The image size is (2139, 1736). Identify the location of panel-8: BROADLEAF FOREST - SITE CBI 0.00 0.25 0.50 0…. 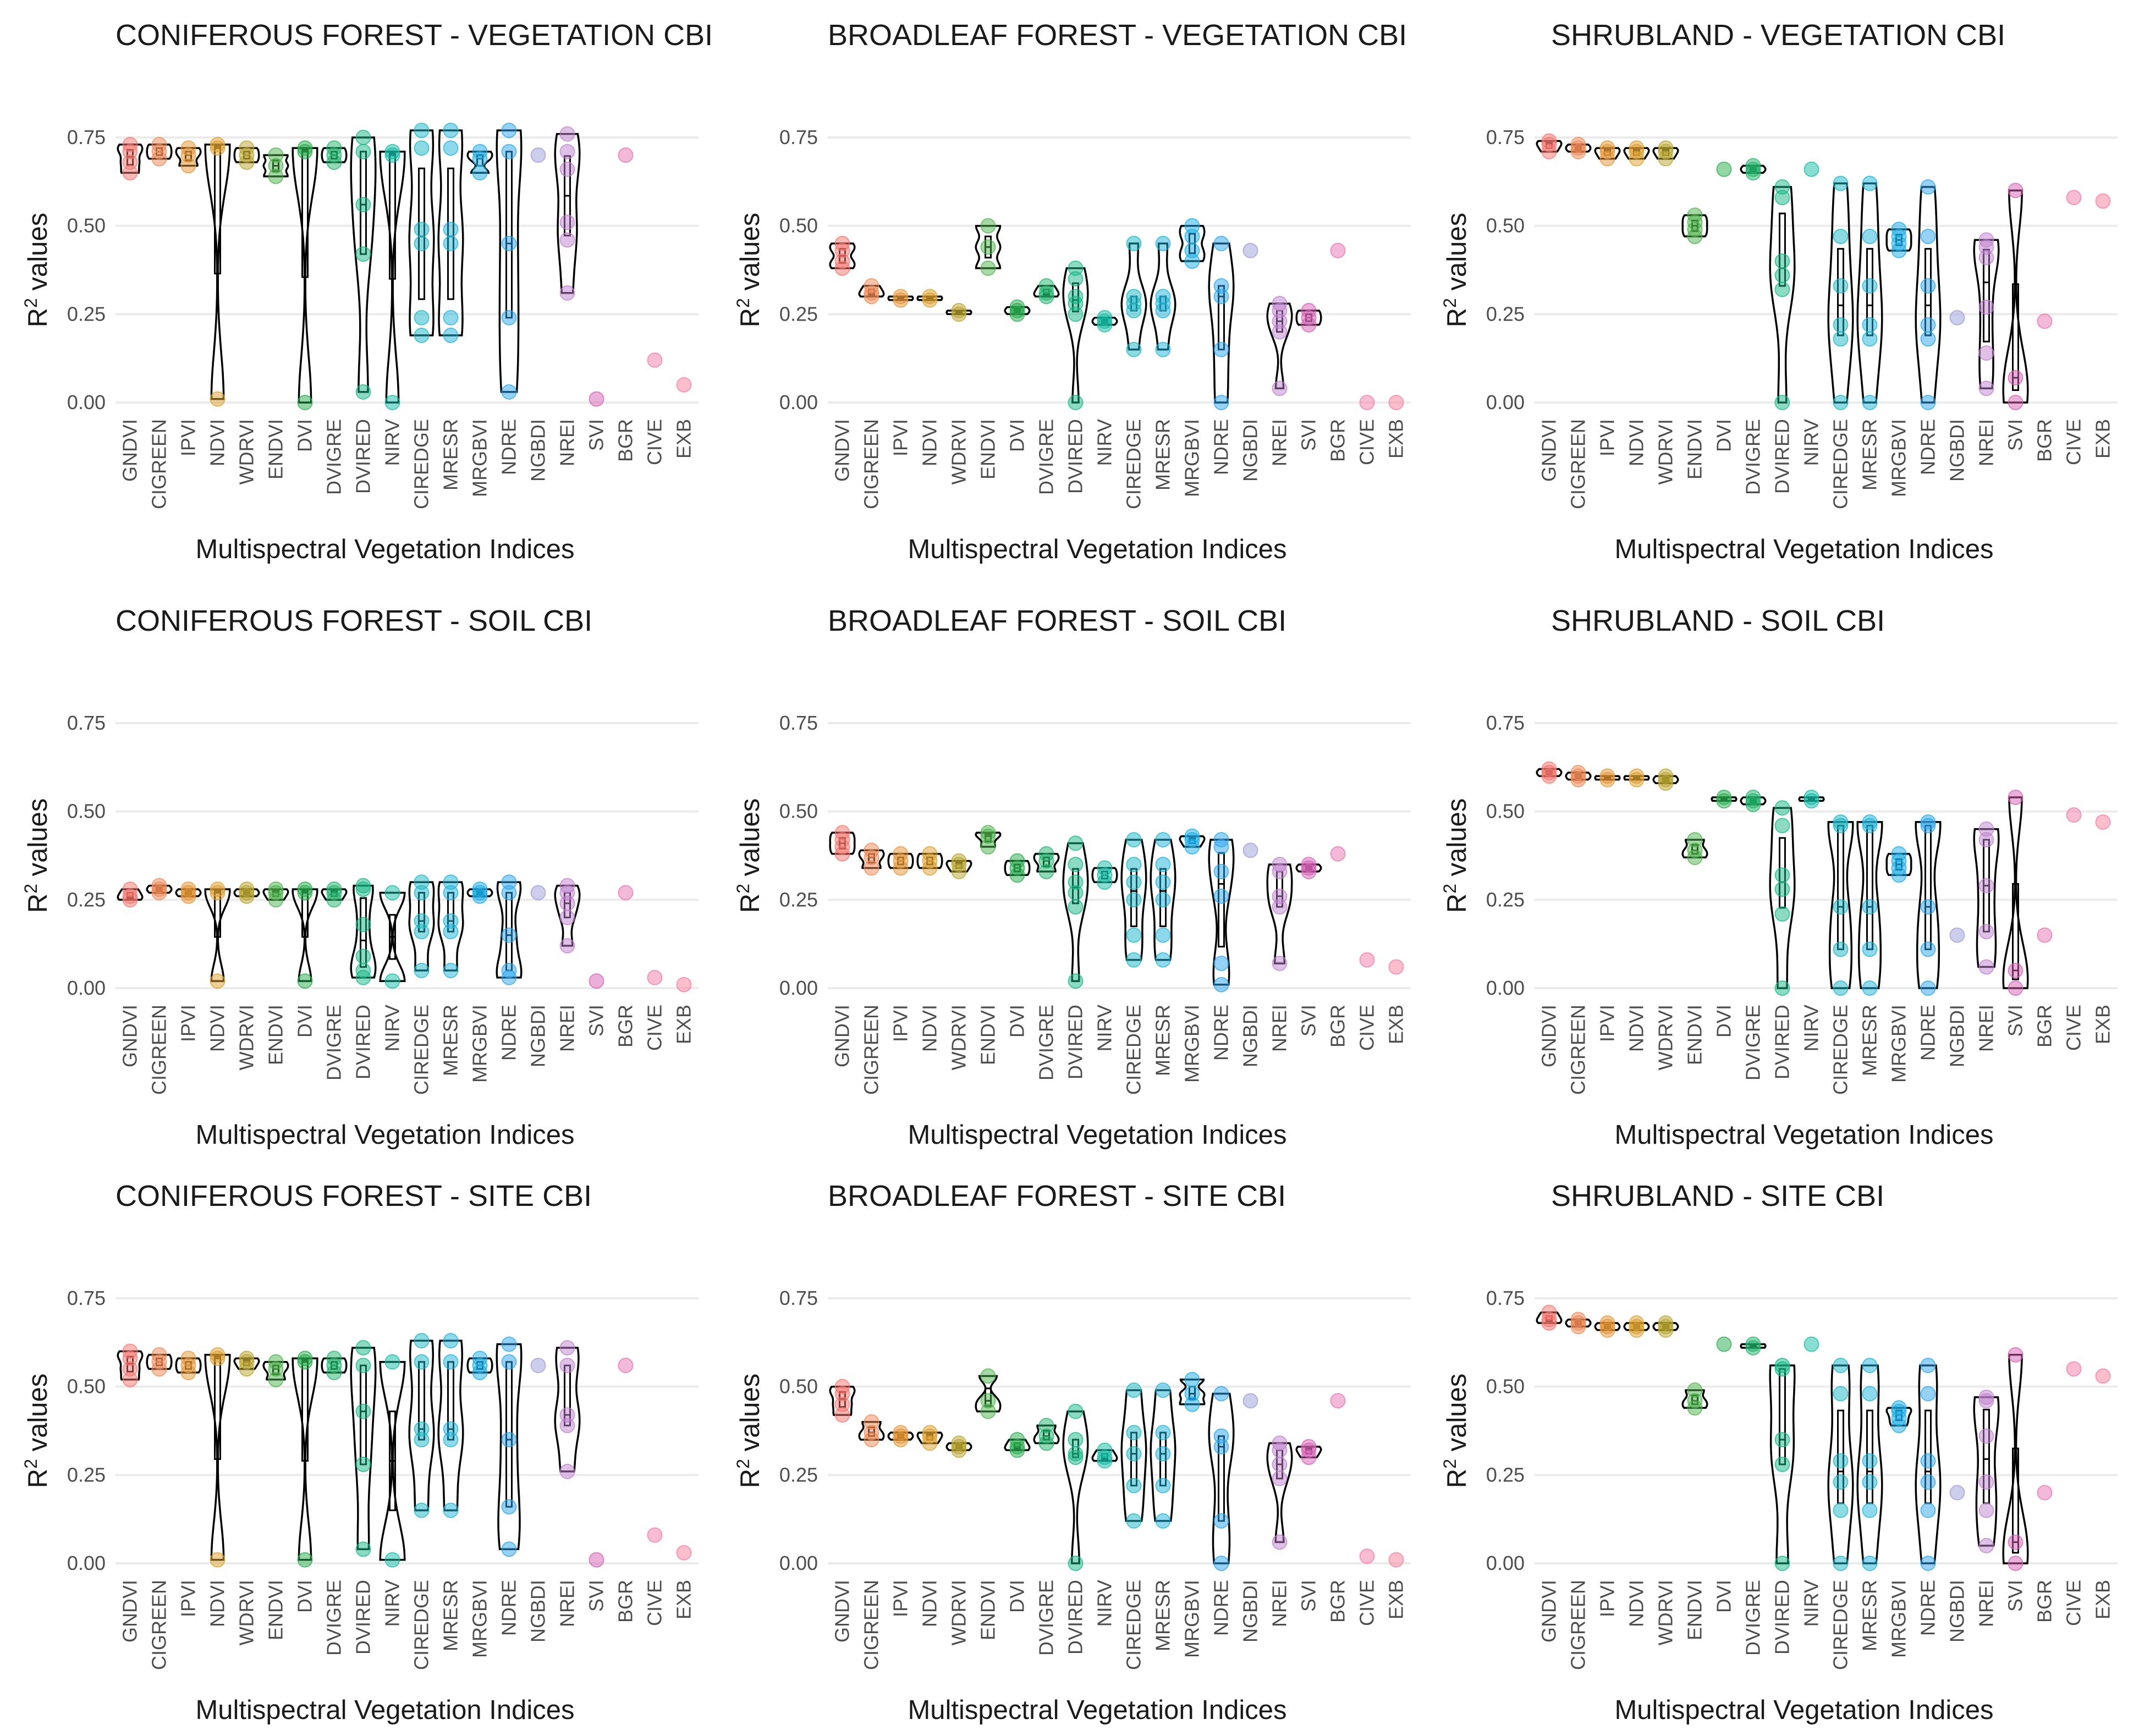
(1072, 1452).